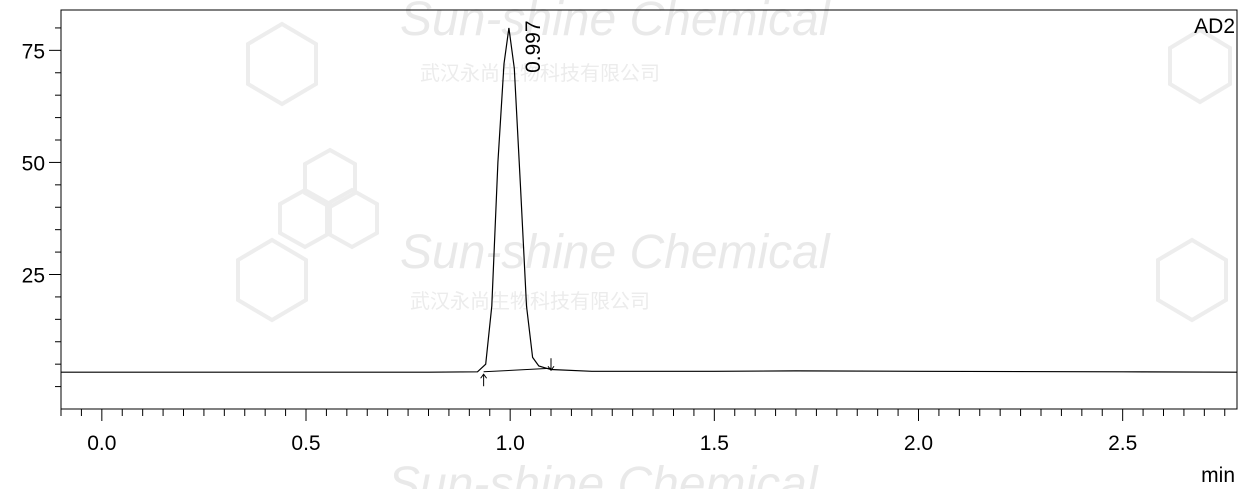 This screenshot has height=489, width=1245. I want to click on x-tick-label: 1.0, so click(510, 443).